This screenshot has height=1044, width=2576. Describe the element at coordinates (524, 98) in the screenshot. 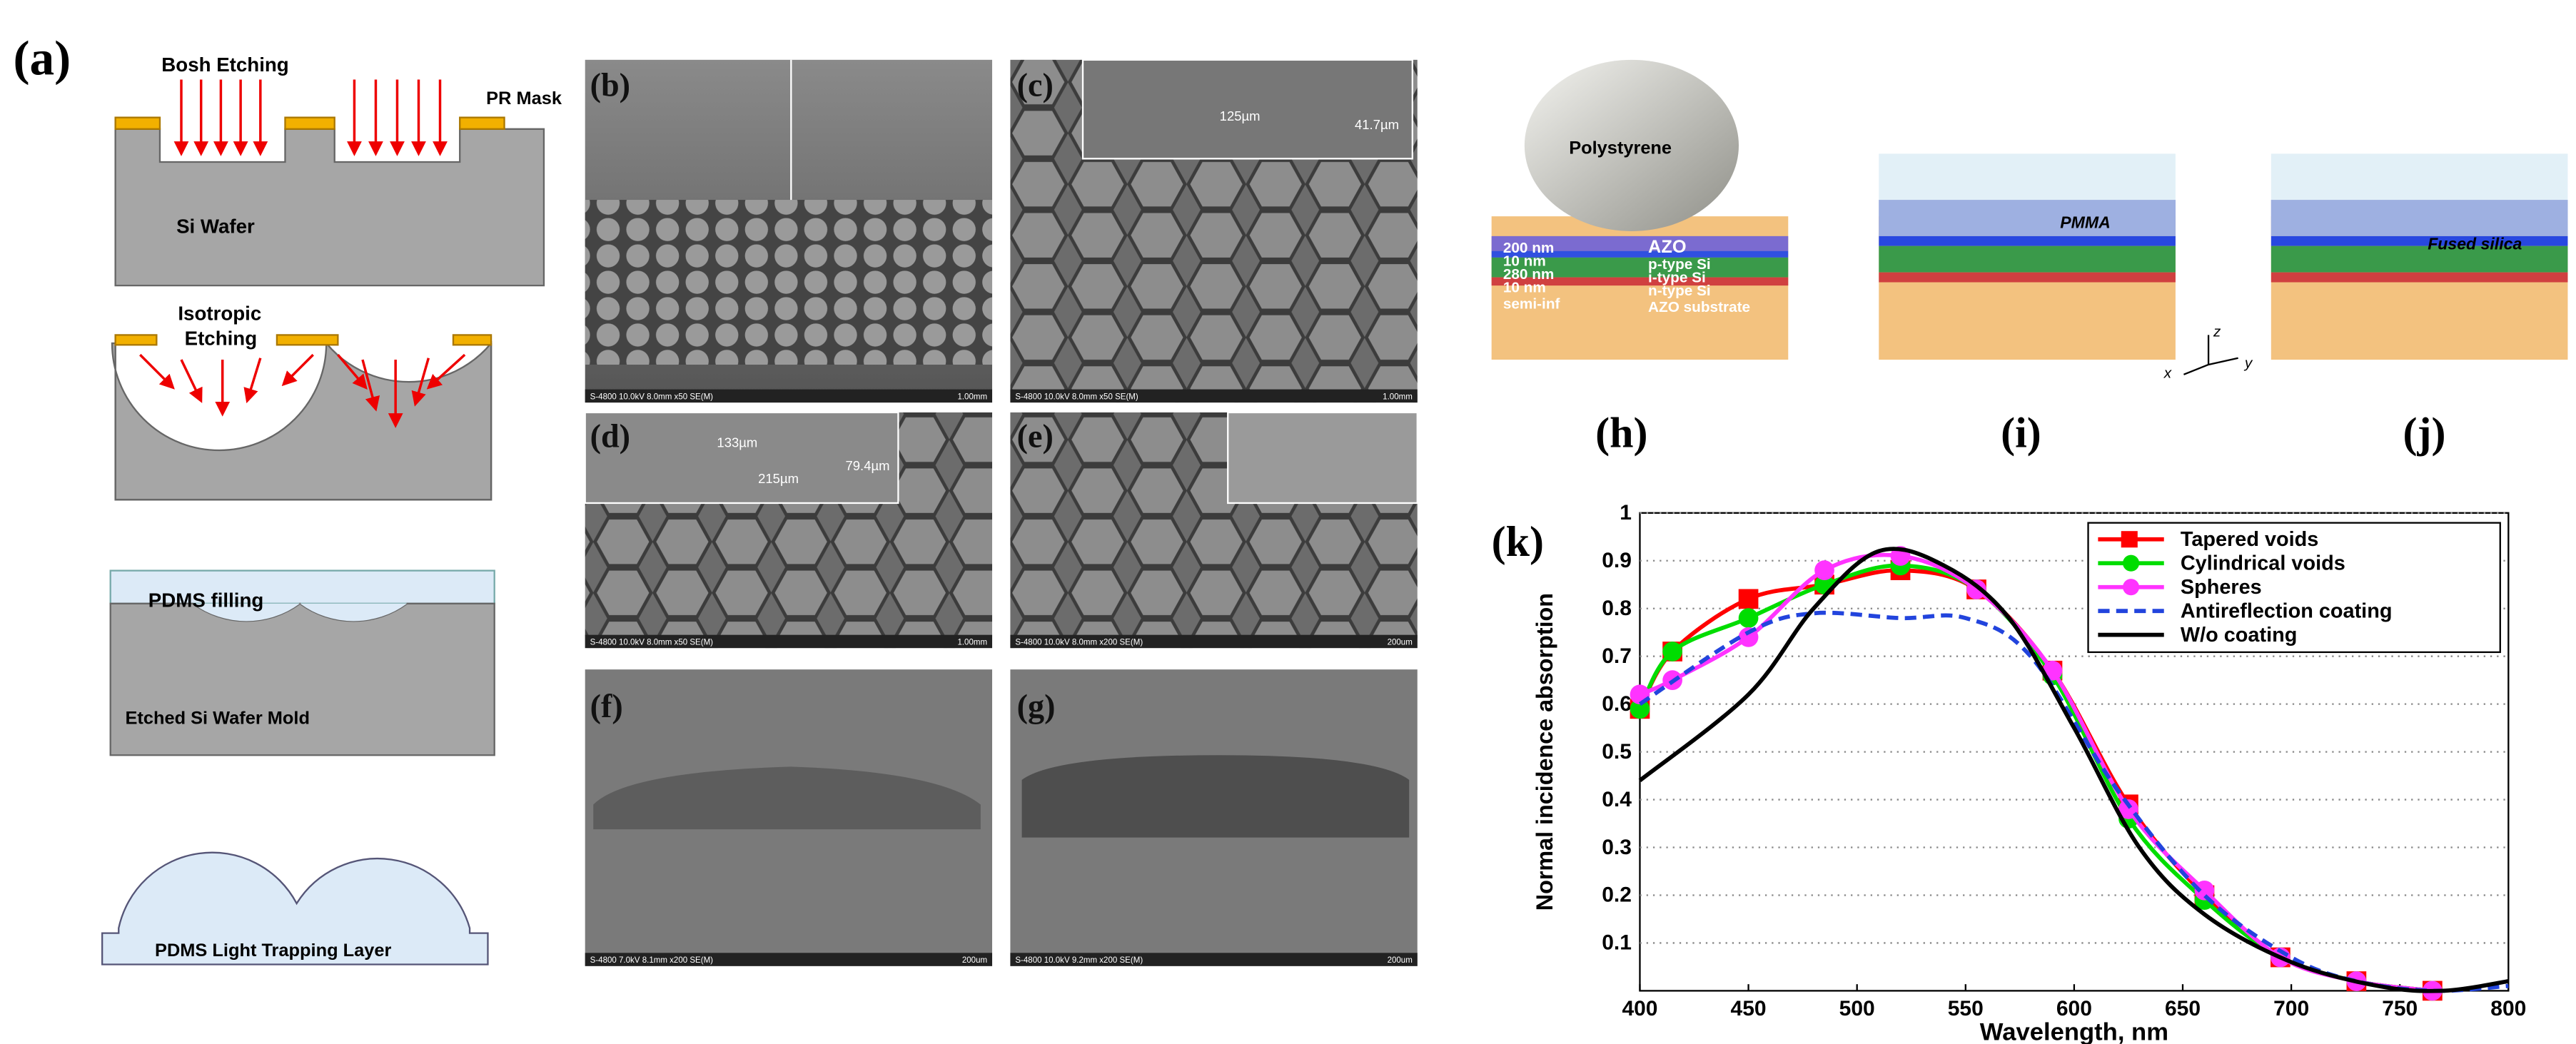

I see `label: PR Mask` at that location.